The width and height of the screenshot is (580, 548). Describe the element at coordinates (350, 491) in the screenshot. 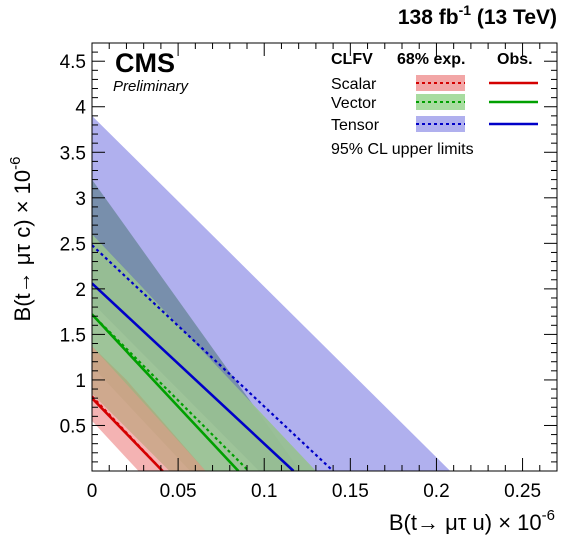

I see `x-tick-label: 0.15` at that location.